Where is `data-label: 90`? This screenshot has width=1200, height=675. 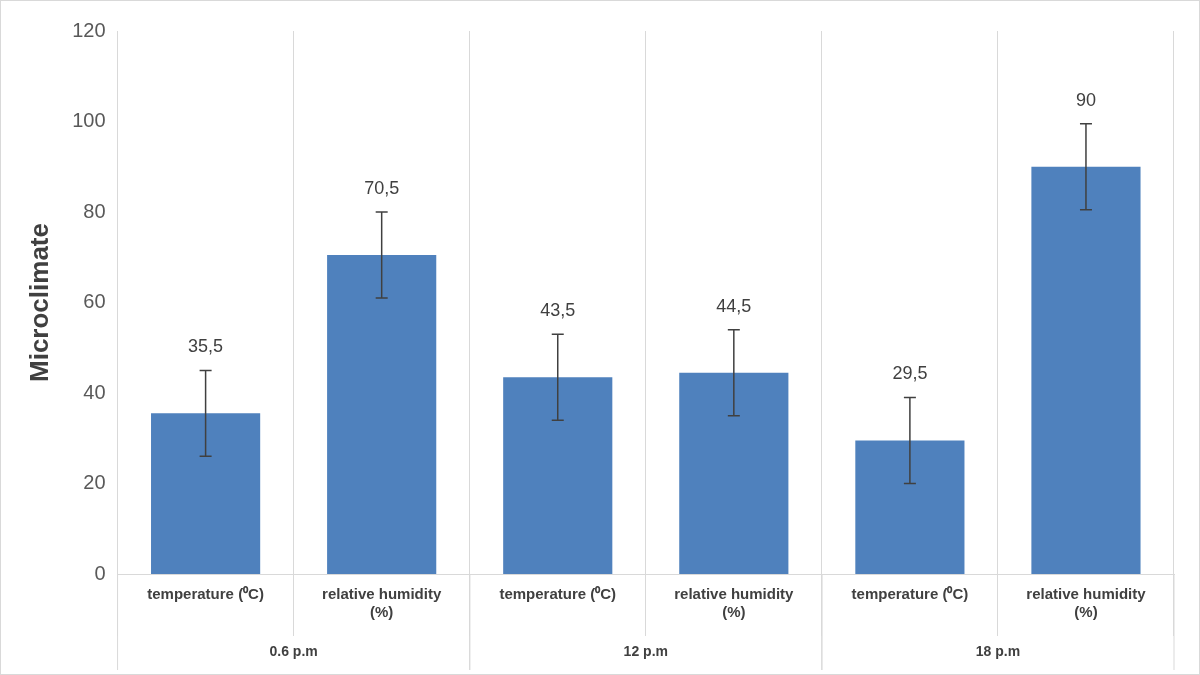
data-label: 90 is located at coordinates (1085, 99).